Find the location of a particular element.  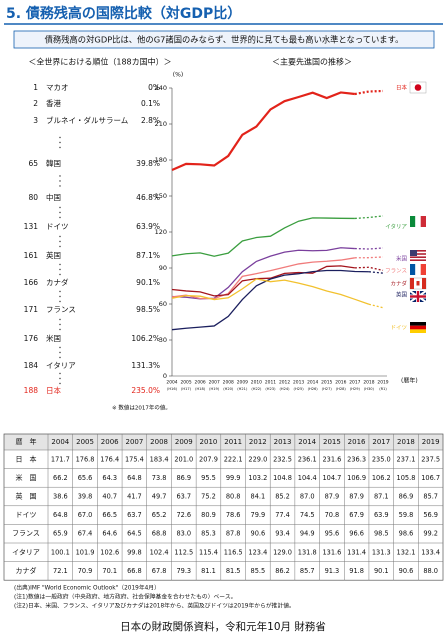

table-cell: 207.9 is located at coordinates (208, 459).